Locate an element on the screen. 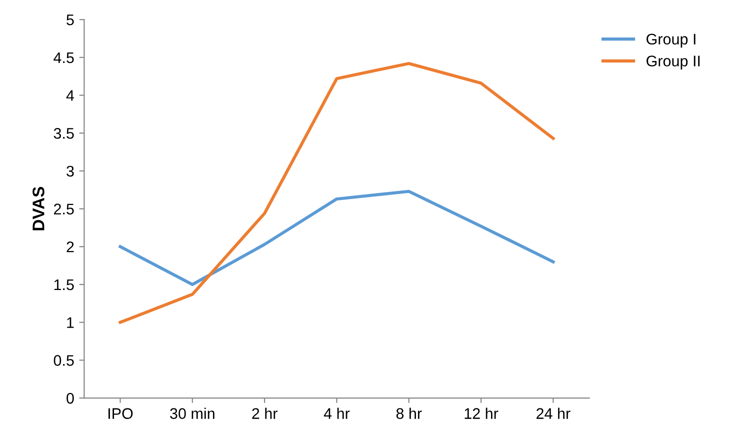 The height and width of the screenshot is (435, 732). y-tick-label: 0.5 is located at coordinates (64, 360).